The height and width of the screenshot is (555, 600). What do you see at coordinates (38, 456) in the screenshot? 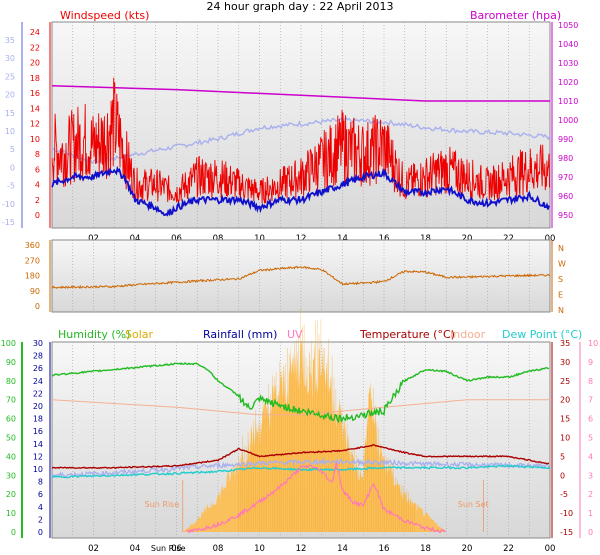
I see `rainfall-tick: 12` at bounding box center [38, 456].